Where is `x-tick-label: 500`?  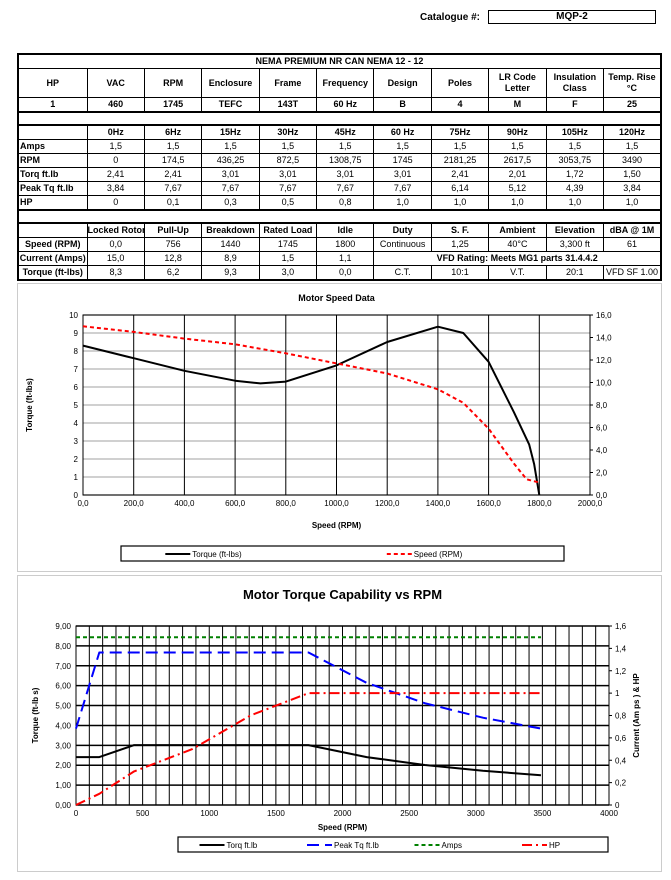 x-tick-label: 500 is located at coordinates (143, 813).